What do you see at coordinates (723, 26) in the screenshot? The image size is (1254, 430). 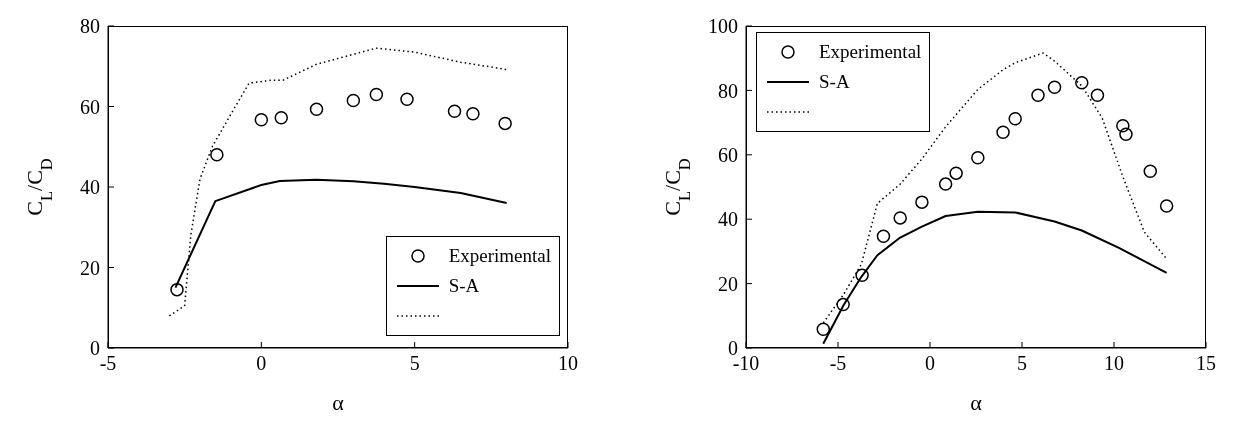 I see `y-tick-label: 100` at bounding box center [723, 26].